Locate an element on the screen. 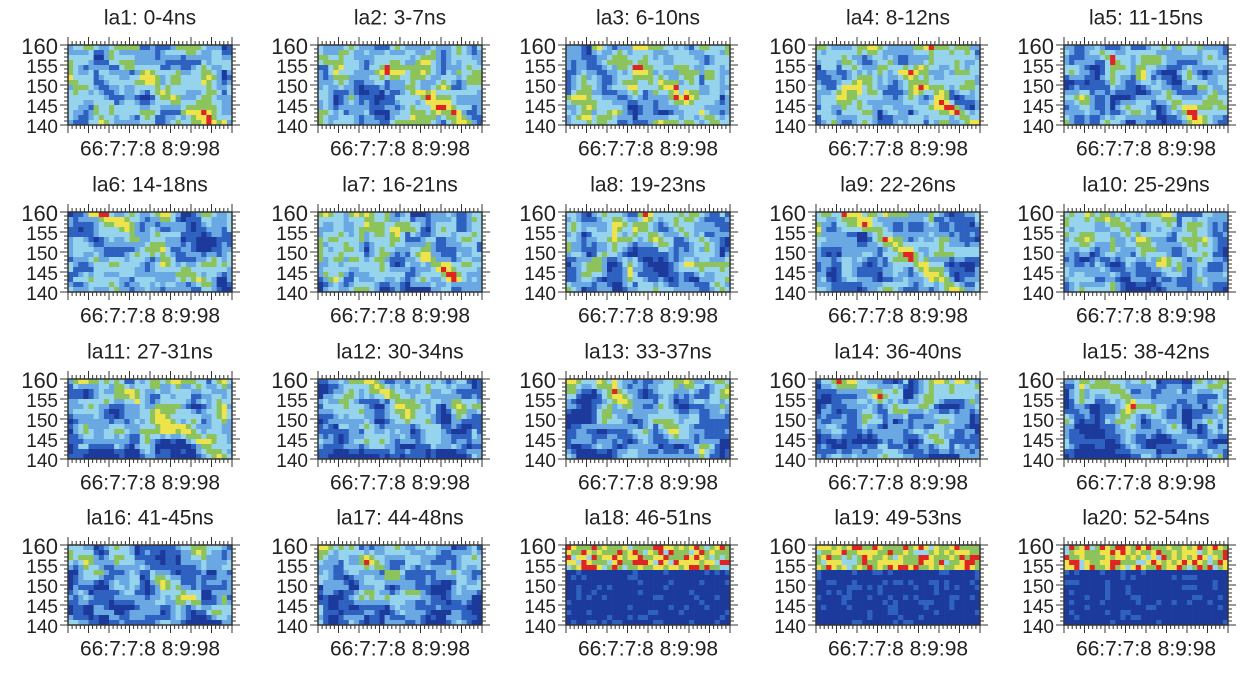 Image resolution: width=1240 pixels, height=674 pixels. y-tick-label: 140 is located at coordinates (292, 294).